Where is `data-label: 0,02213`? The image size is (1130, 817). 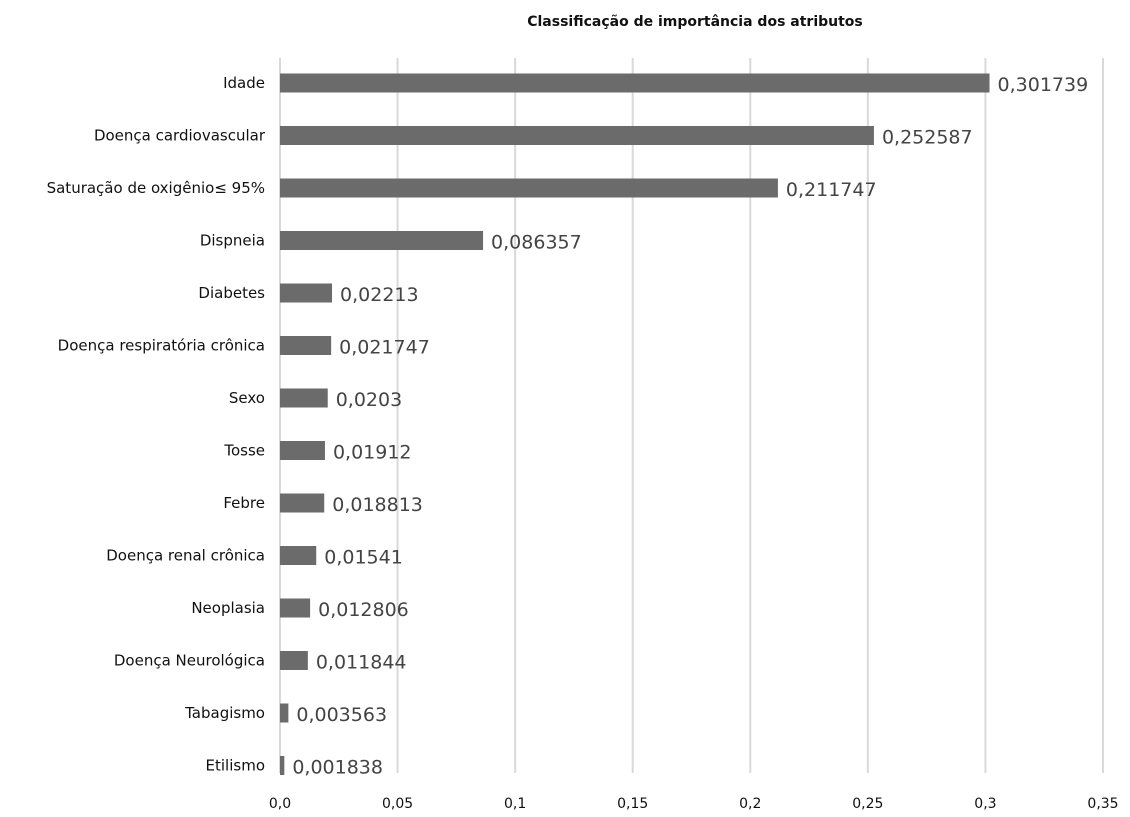 data-label: 0,02213 is located at coordinates (379, 295).